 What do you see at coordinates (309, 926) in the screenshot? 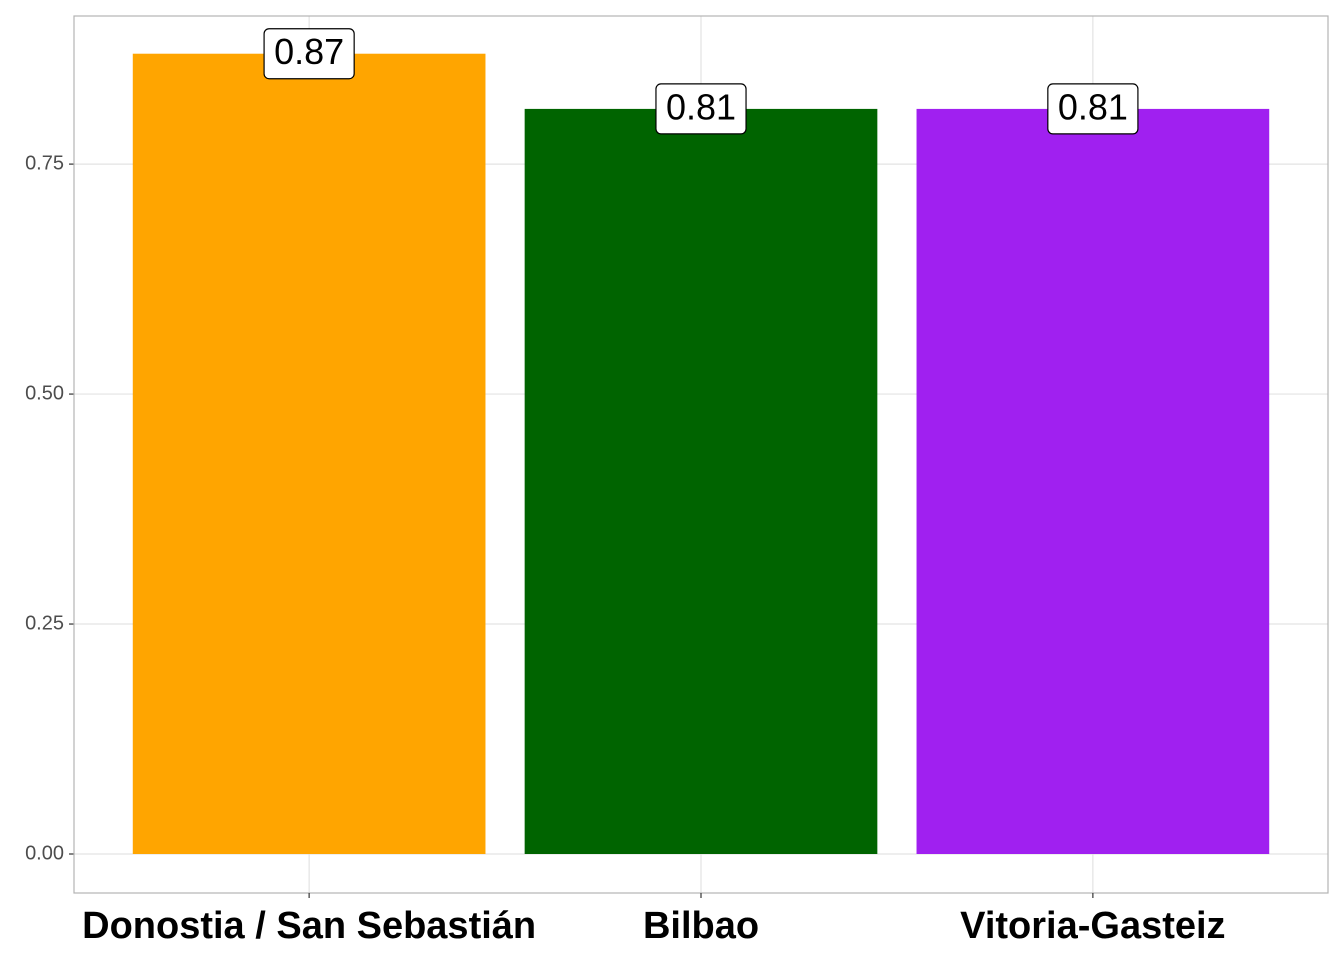
I see `x-tick-label: Donostia / San Sebastián` at bounding box center [309, 926].